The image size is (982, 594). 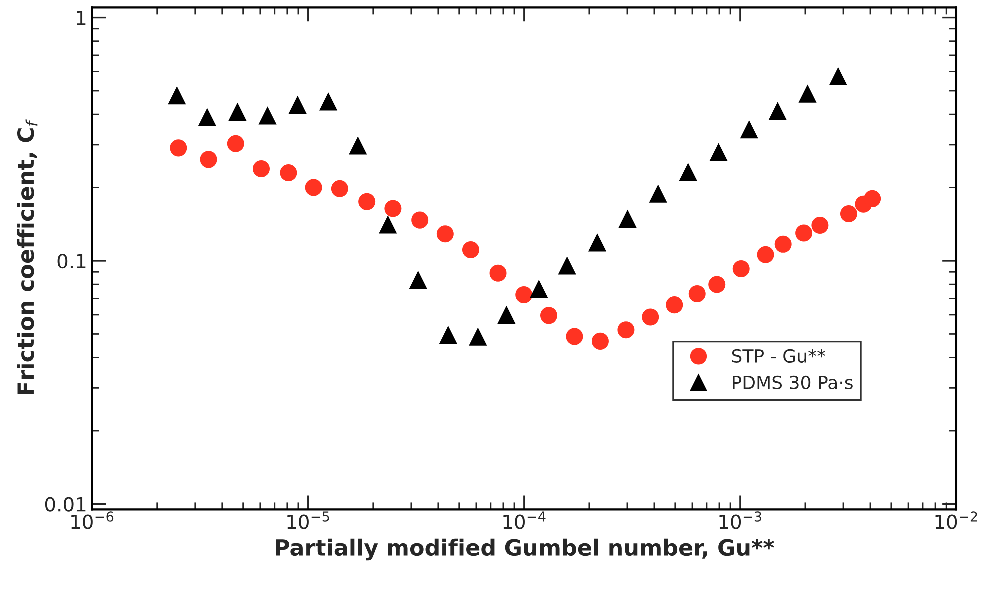 I want to click on x-tick-label: 10$^{−3}$, so click(x=741, y=521).